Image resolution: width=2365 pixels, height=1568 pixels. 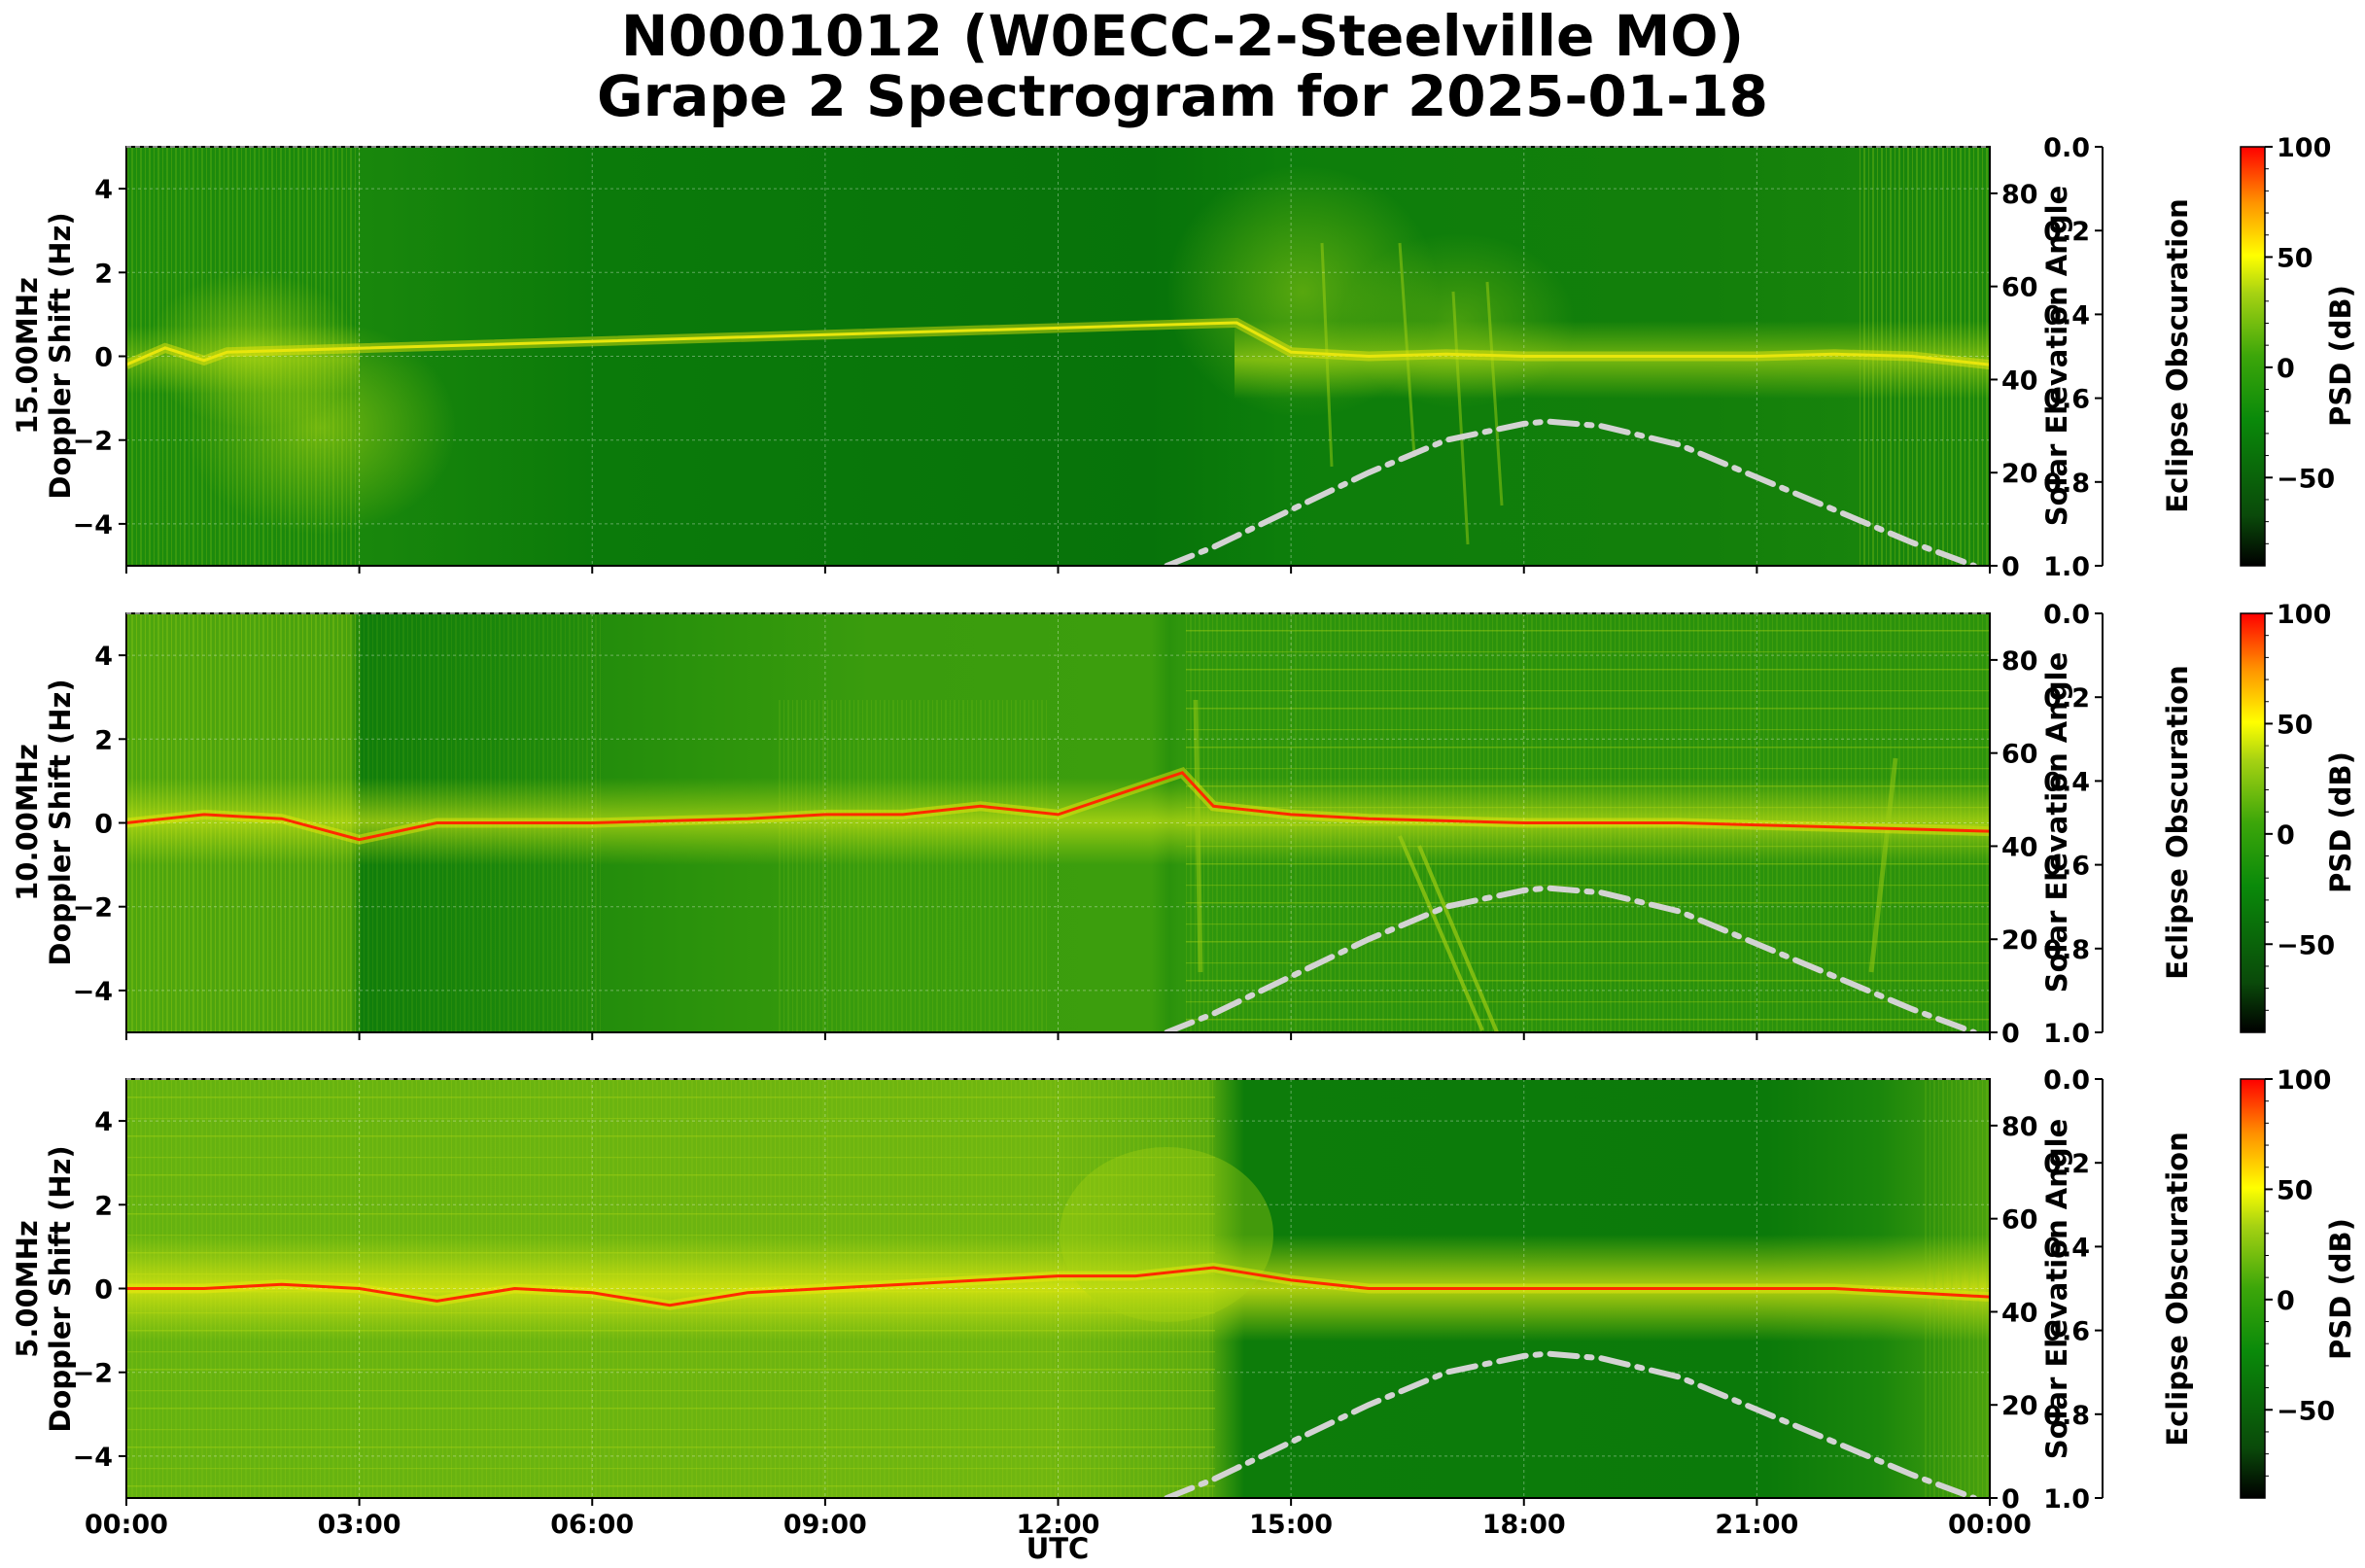 What do you see at coordinates (2057, 356) in the screenshot?
I see `solar-axis-label-15mhz: Solar Elevation Angle` at bounding box center [2057, 356].